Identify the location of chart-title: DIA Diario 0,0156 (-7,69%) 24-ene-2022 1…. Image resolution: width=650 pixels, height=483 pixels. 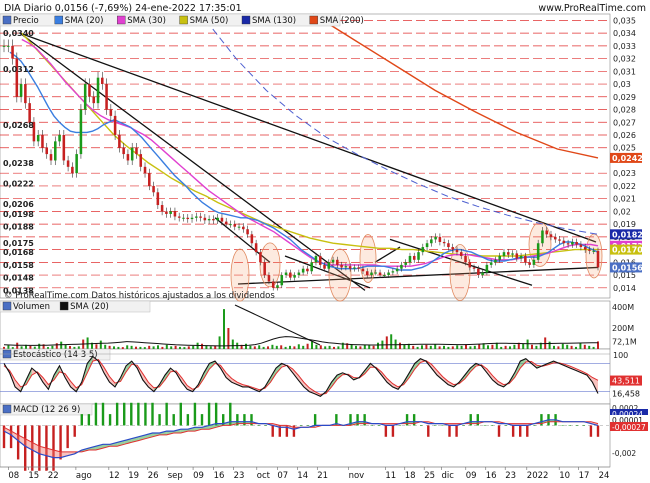
(123, 8).